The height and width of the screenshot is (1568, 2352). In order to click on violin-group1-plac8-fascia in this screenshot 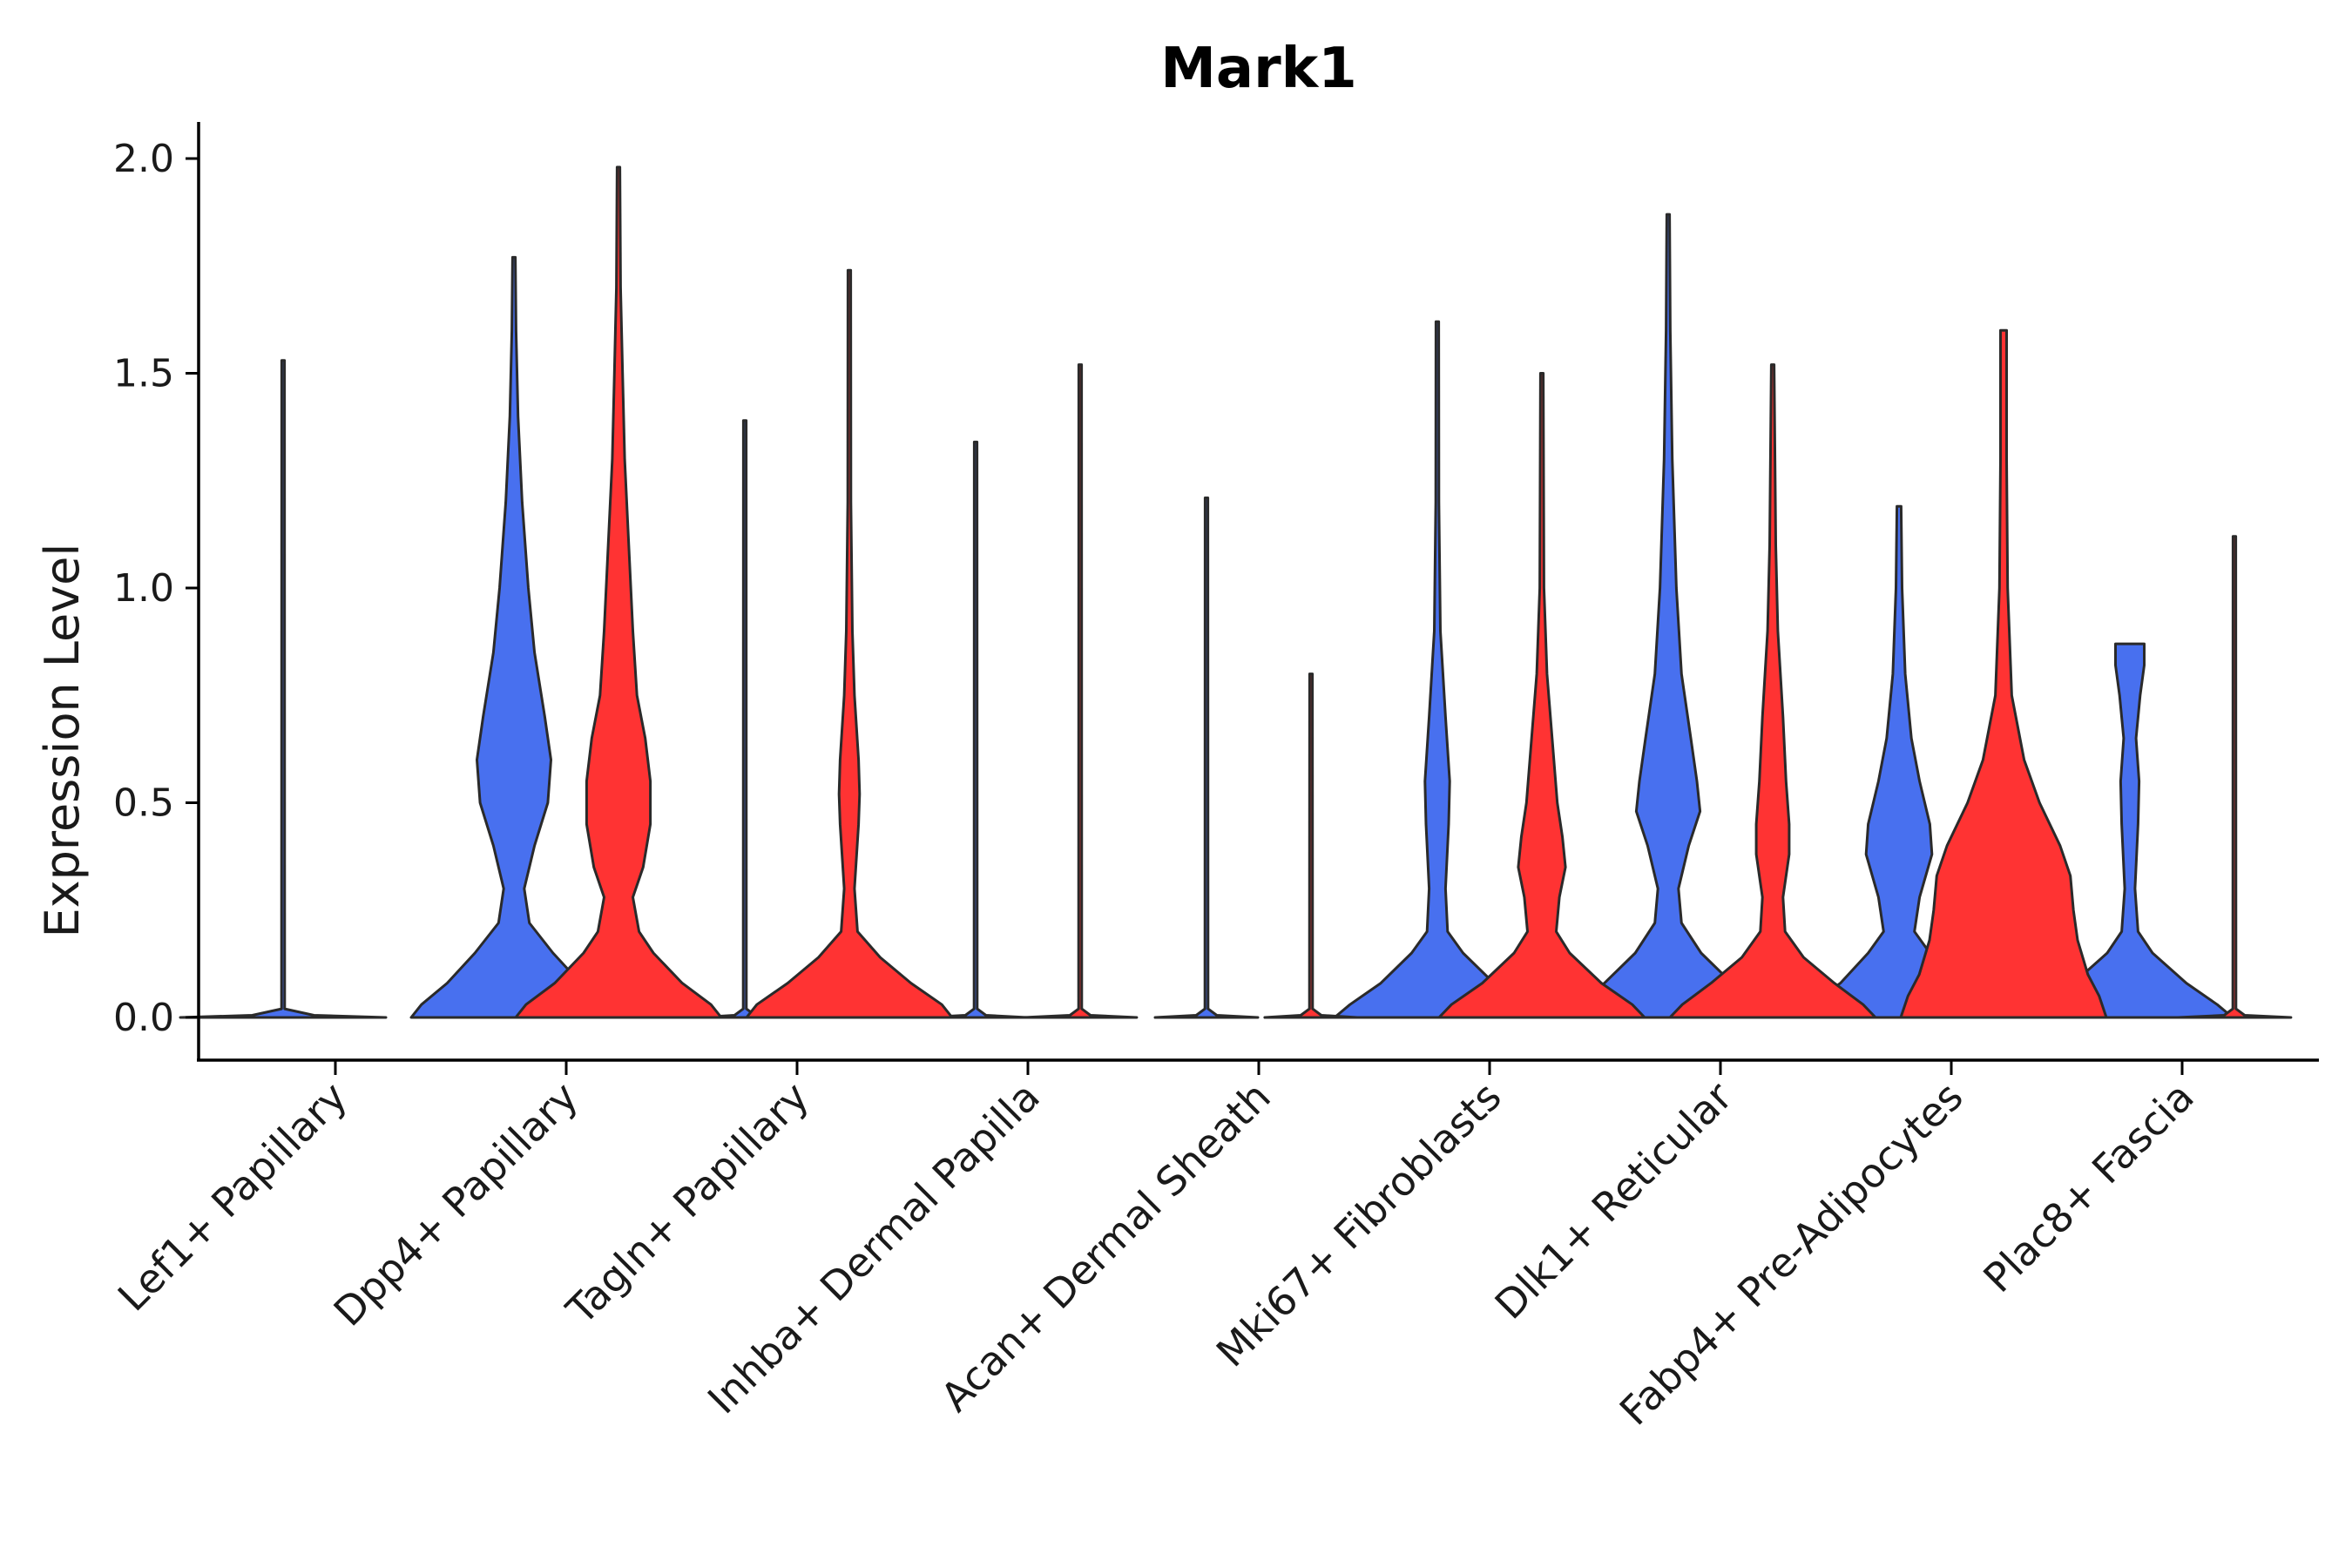, I will do `click(2129, 830)`.